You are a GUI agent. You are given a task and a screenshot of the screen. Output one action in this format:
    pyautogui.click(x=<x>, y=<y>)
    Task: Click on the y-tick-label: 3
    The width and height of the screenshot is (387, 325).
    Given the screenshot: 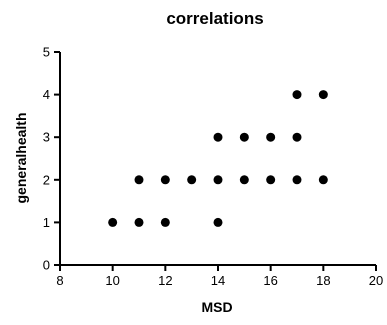 What is the action you would take?
    pyautogui.click(x=46, y=137)
    